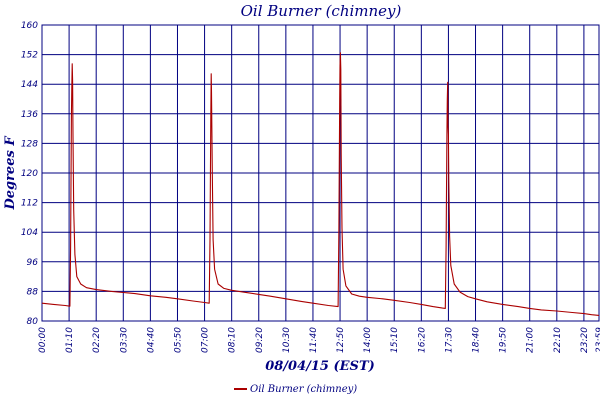 Image resolution: width=600 pixels, height=400 pixels. I want to click on x-tick-label: 15:10, so click(395, 340).